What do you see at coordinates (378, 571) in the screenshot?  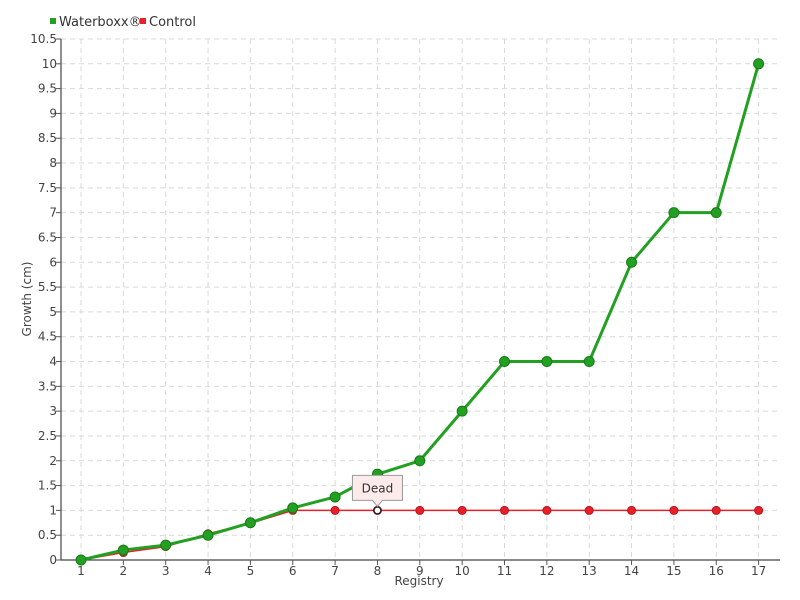 I see `x-tick-label: 8` at bounding box center [378, 571].